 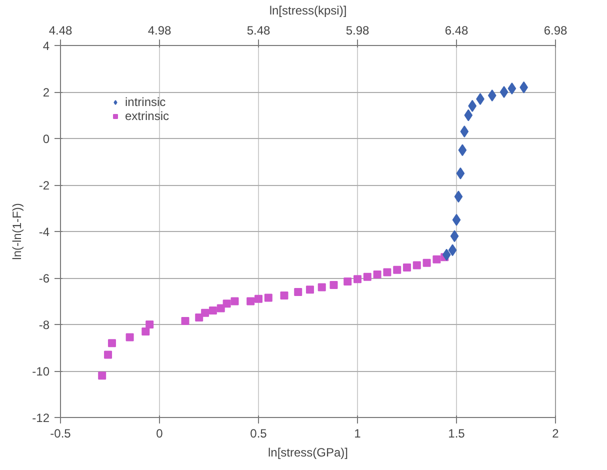 I want to click on x-tick-label: 2, so click(x=556, y=433).